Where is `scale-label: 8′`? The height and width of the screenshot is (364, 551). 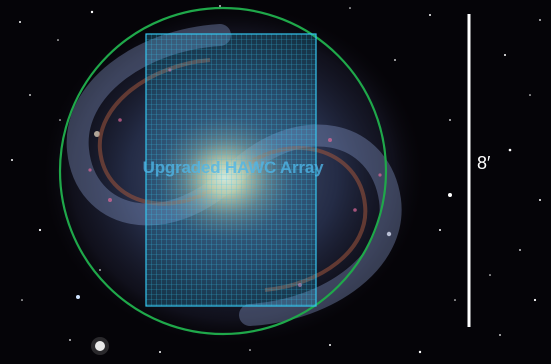 scale-label: 8′ is located at coordinates (484, 163).